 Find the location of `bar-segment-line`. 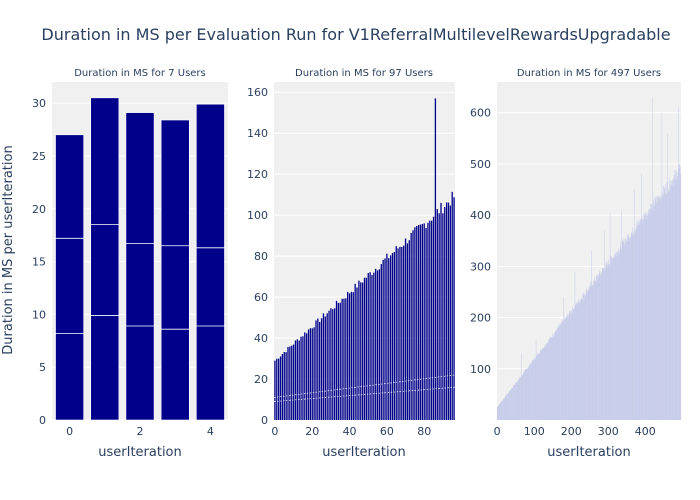

bar-segment-line is located at coordinates (364, 386).